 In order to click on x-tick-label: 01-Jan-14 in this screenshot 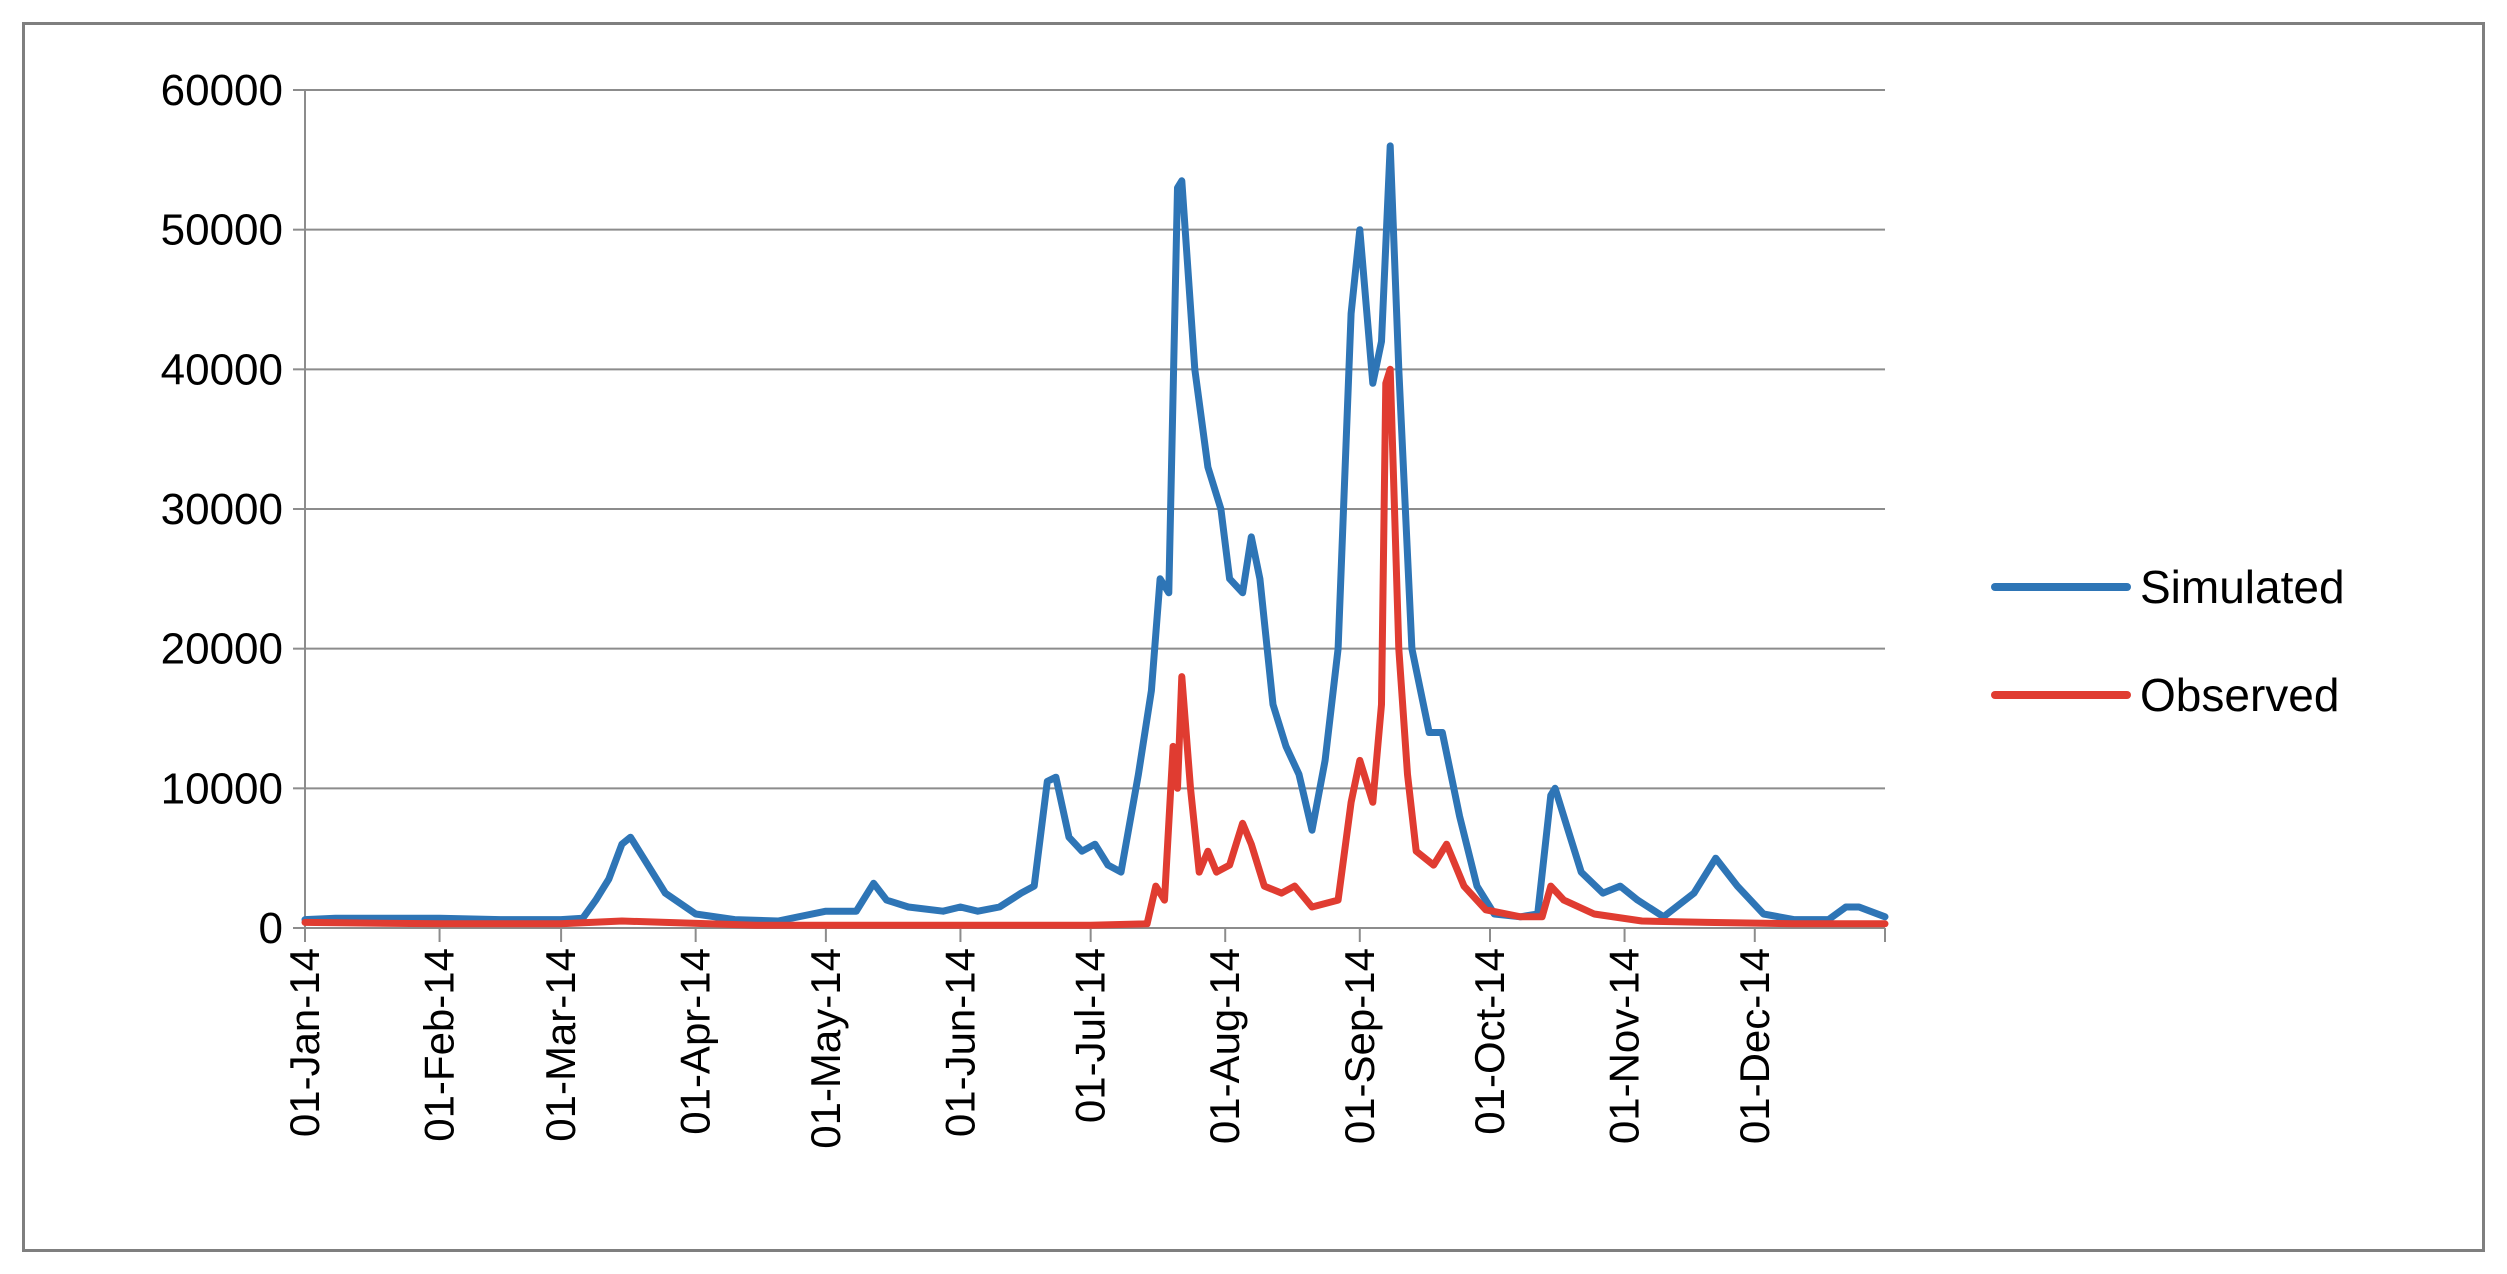, I will do `click(304, 1042)`.